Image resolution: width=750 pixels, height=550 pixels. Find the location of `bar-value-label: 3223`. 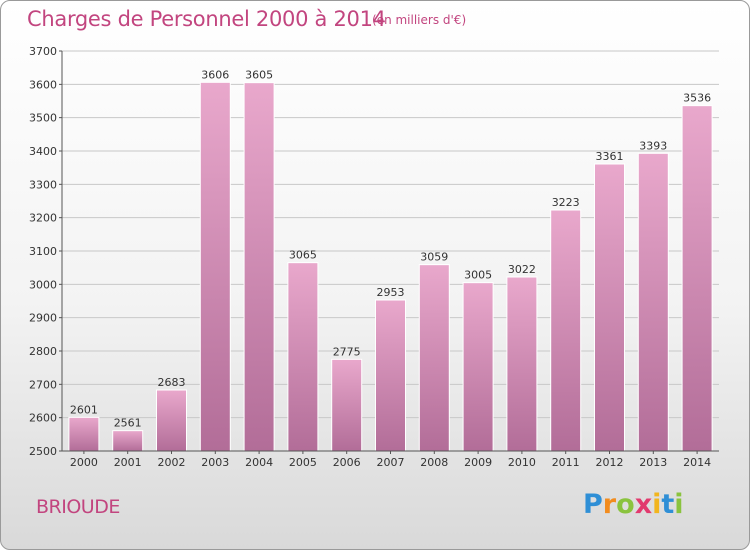

bar-value-label: 3223 is located at coordinates (566, 202).